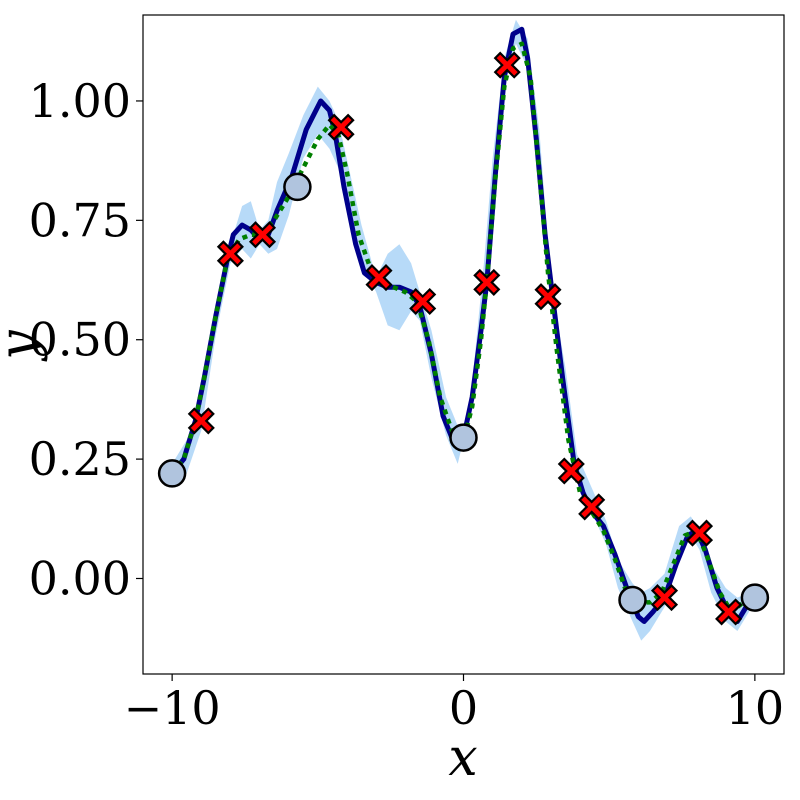 Image resolution: width=800 pixels, height=800 pixels. I want to click on x-tick-label: −10, so click(172, 708).